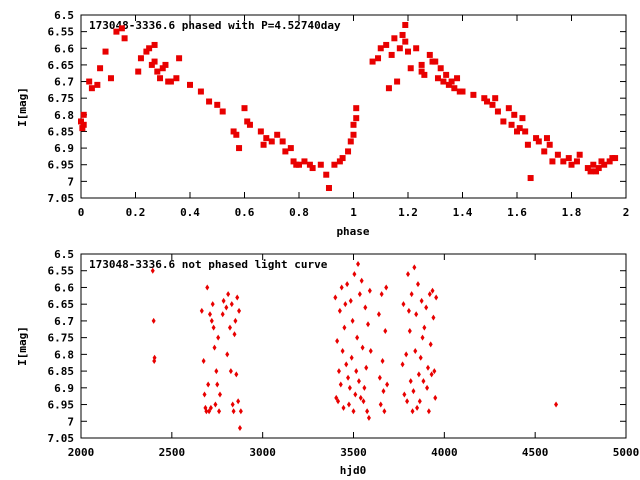  What do you see at coordinates (64, 254) in the screenshot?
I see `y-tick-label: 6.5` at bounding box center [64, 254].